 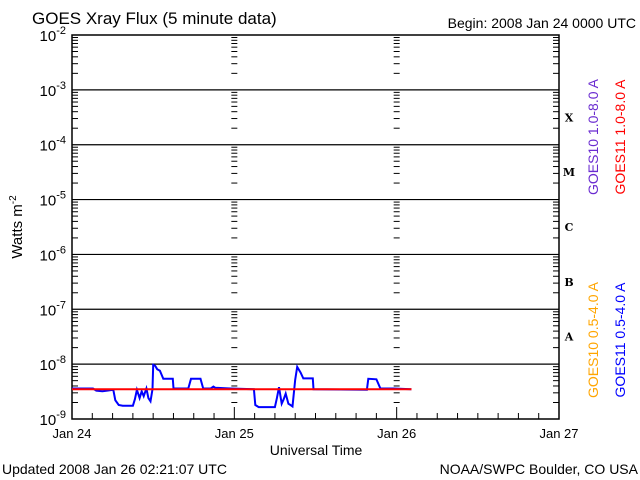 I want to click on x-axis-label: Universal Time, so click(x=316, y=450).